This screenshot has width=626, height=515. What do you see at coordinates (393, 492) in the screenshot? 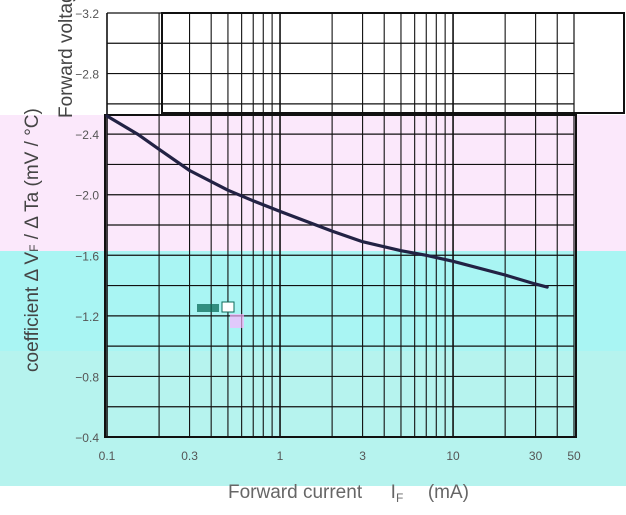
I see `xlabel-symbol: I` at bounding box center [393, 492].